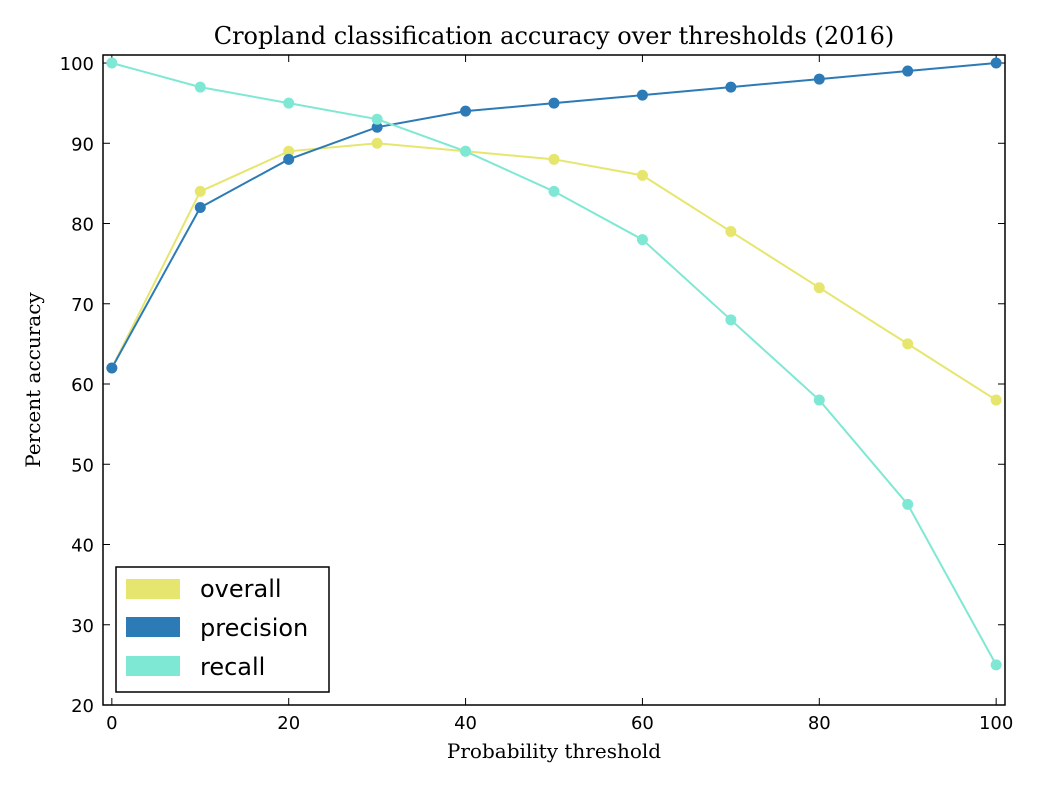  What do you see at coordinates (82, 546) in the screenshot?
I see `y-tick-label: 40` at bounding box center [82, 546].